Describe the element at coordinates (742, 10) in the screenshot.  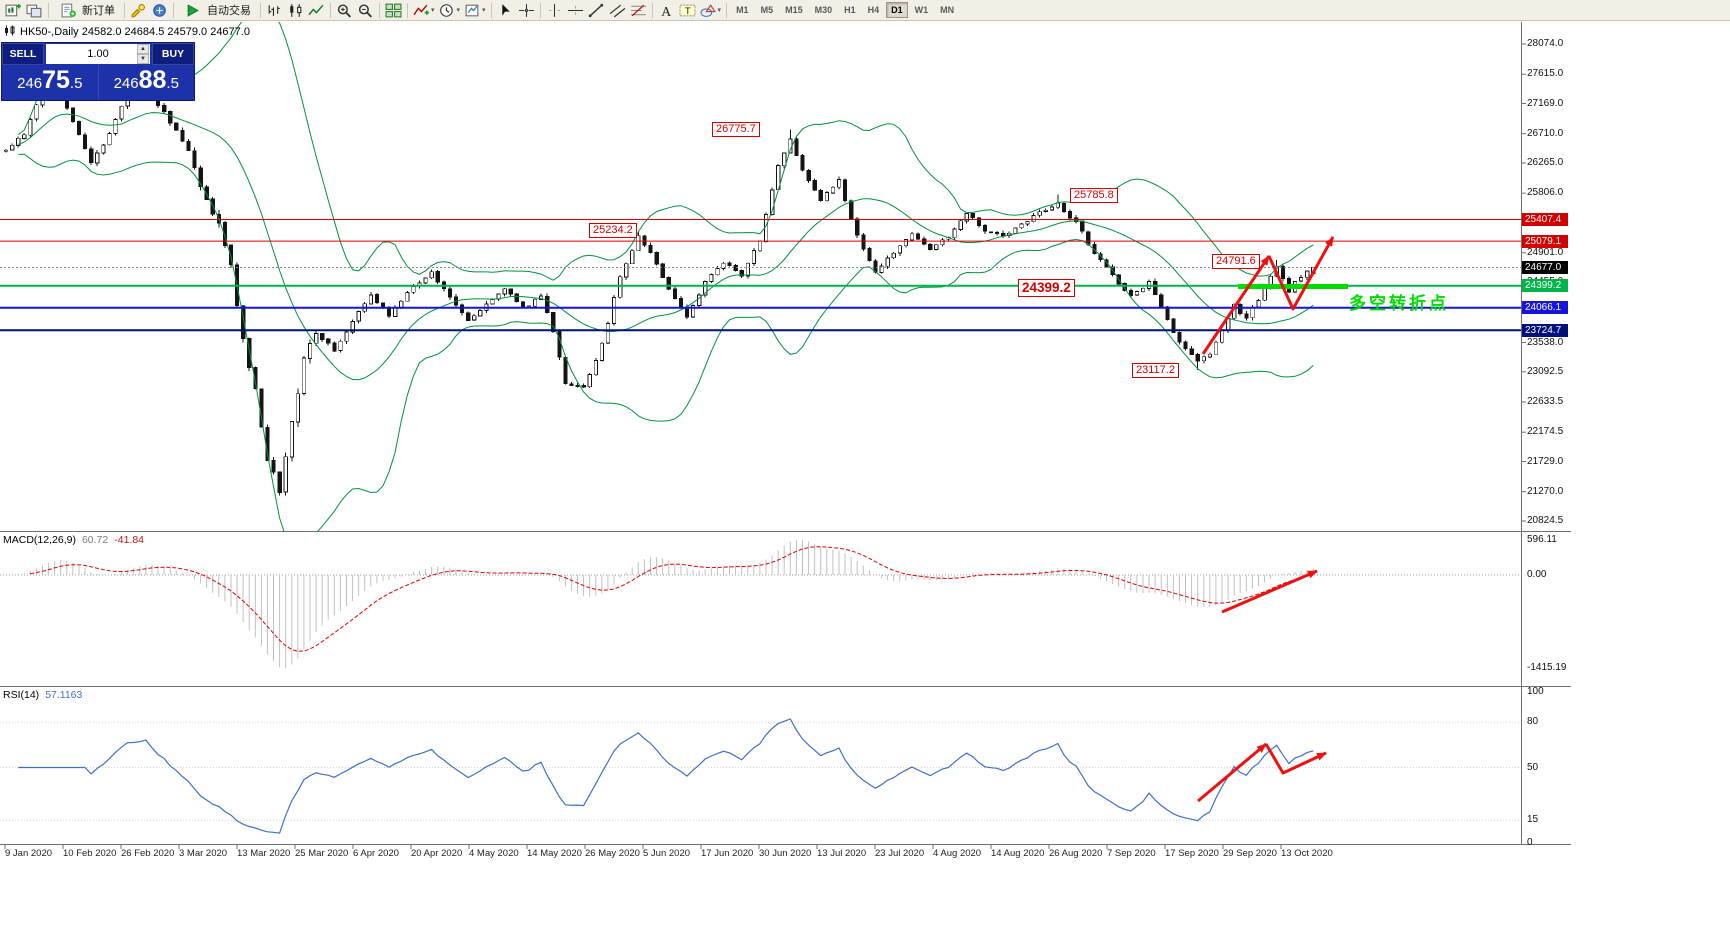
I see `timeframe-m1-button: M1` at that location.